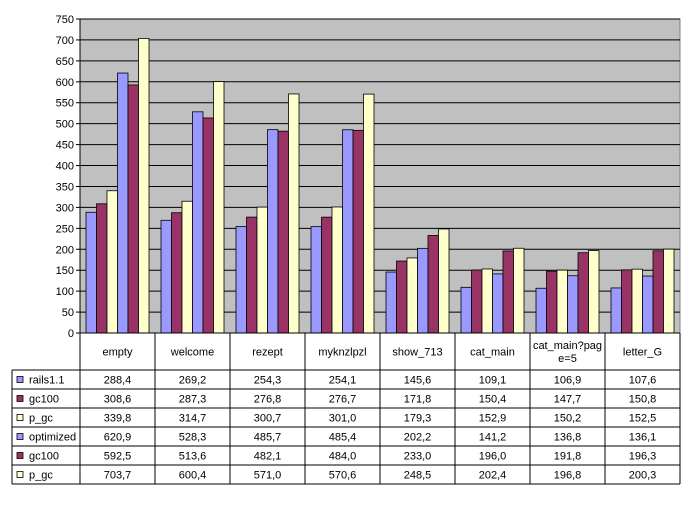 This screenshot has width=693, height=505. Describe the element at coordinates (642, 353) in the screenshot. I see `category-label: letter_G` at that location.